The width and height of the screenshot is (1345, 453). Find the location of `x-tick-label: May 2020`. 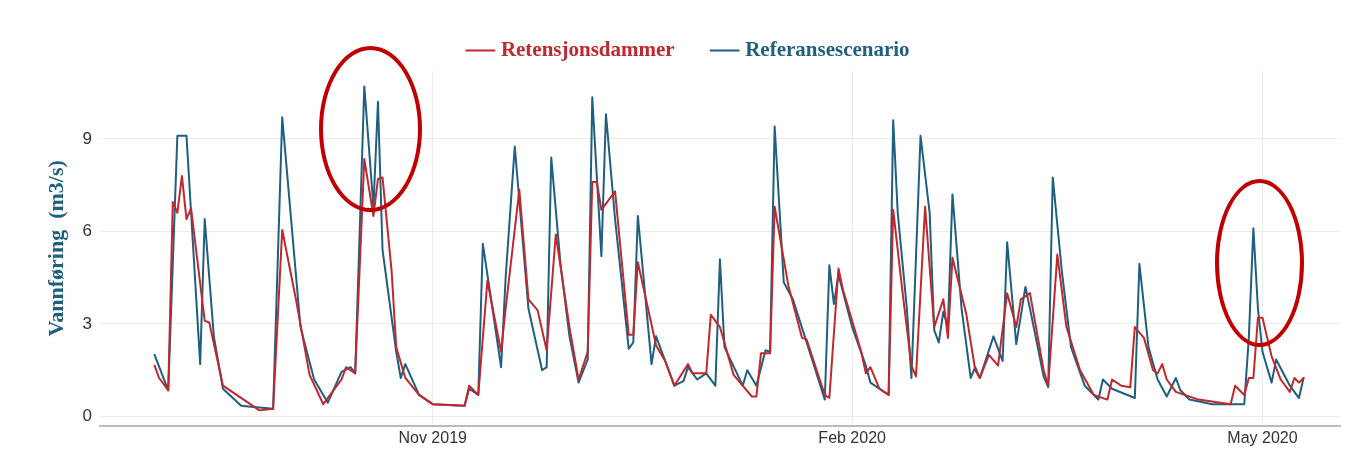

x-tick-label: May 2020 is located at coordinates (1262, 437).